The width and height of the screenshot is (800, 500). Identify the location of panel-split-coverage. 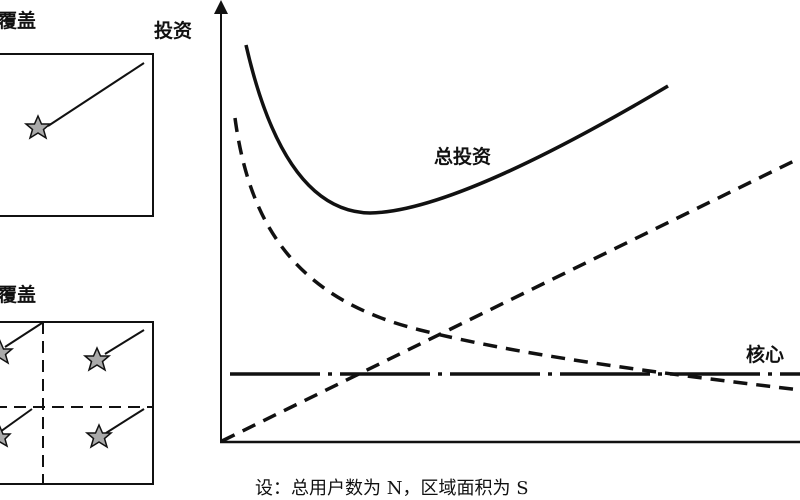
(77, 403).